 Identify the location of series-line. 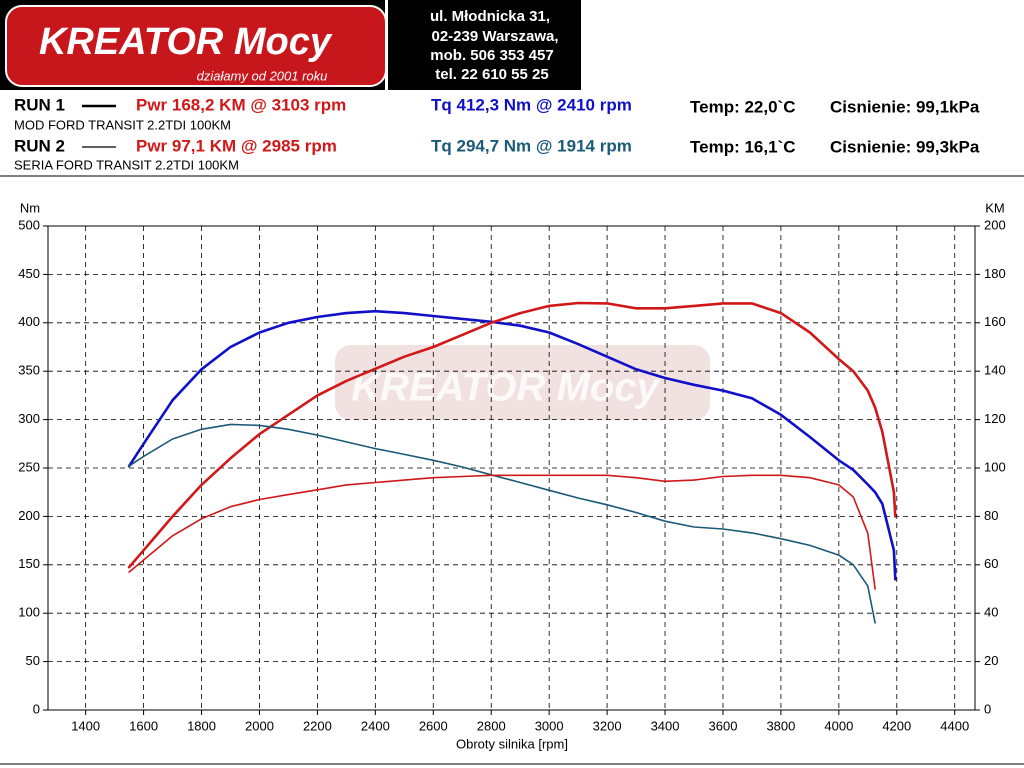
(502, 532).